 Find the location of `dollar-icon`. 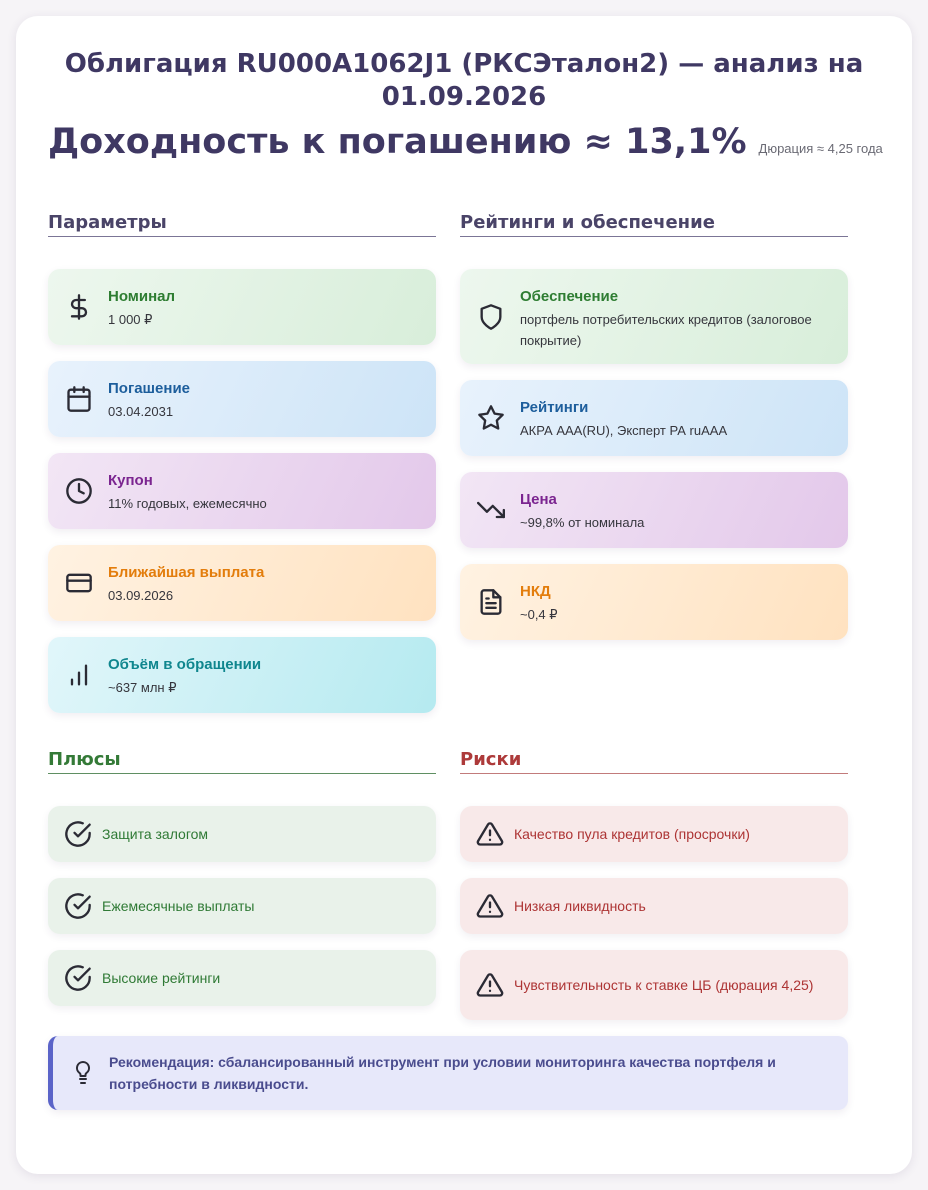

dollar-icon is located at coordinates (79, 307).